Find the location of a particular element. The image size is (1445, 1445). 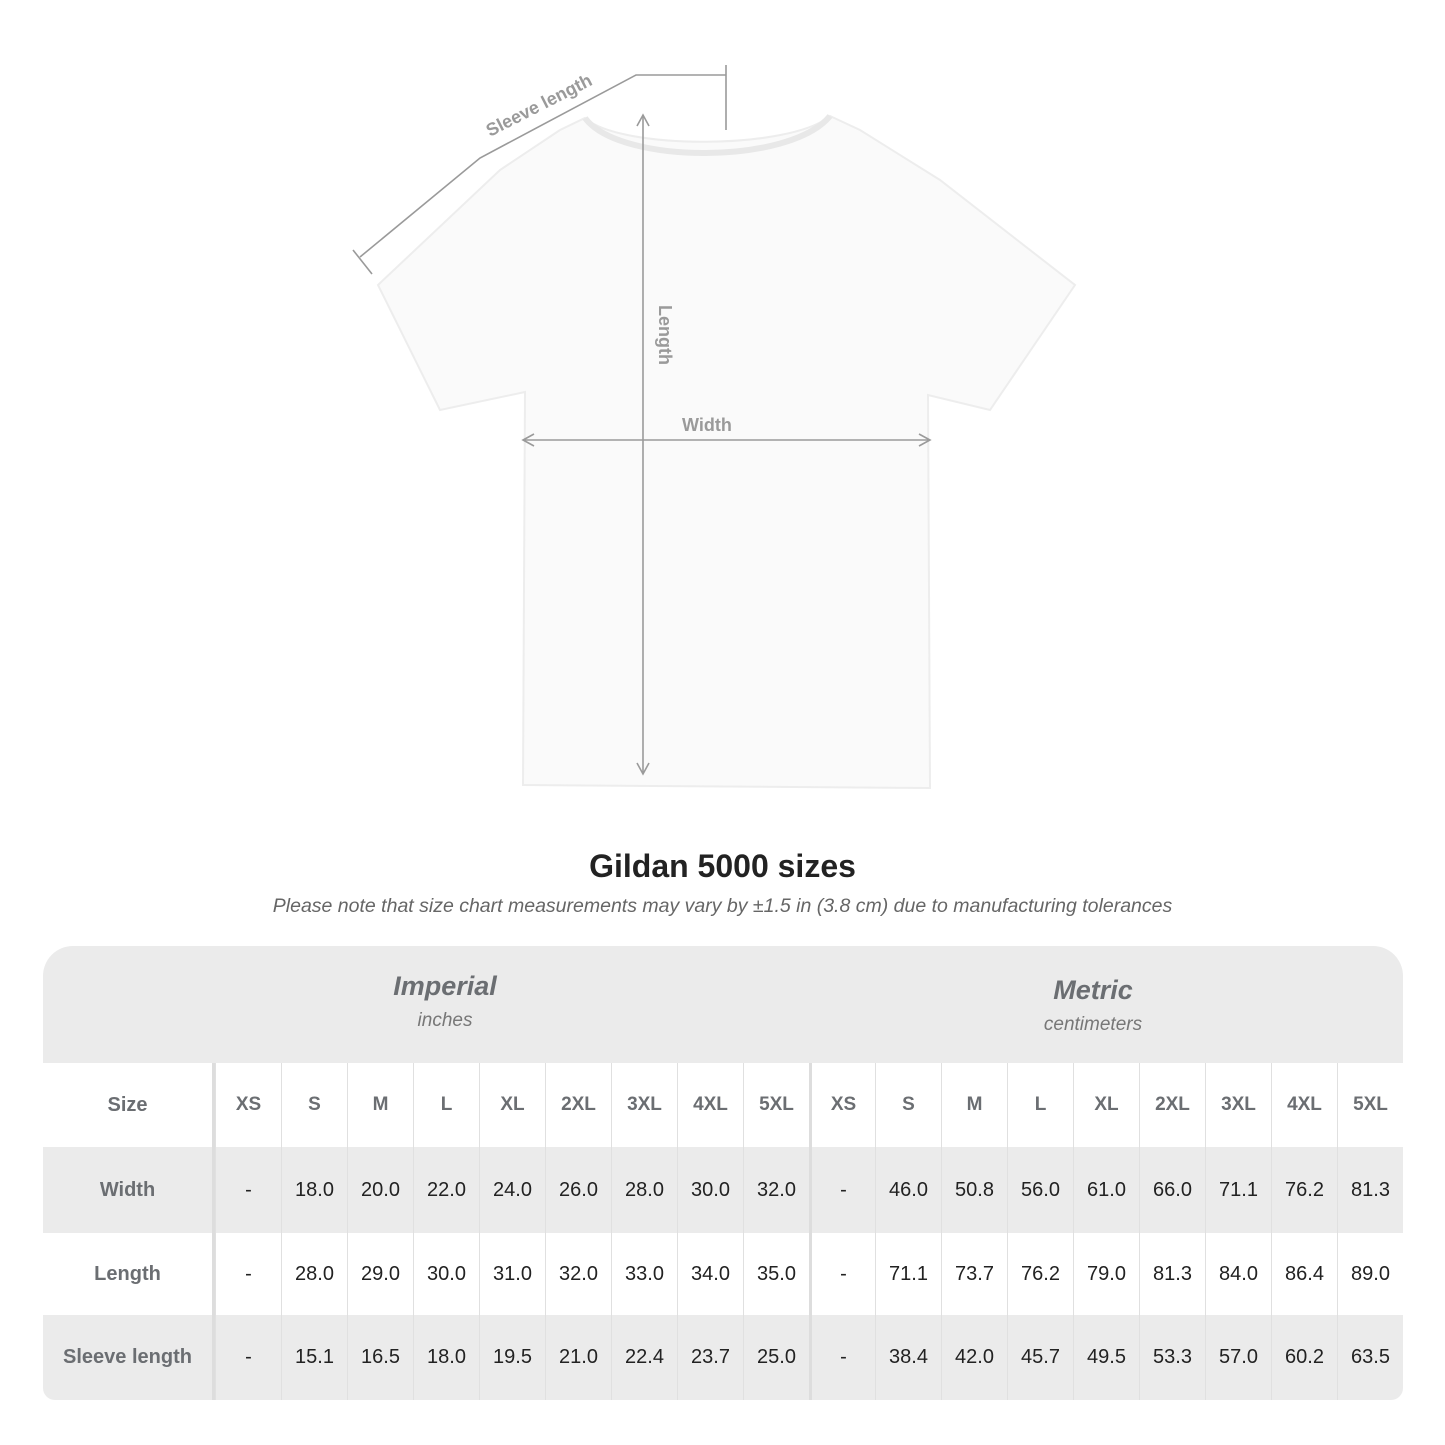

width-label: Width is located at coordinates (707, 425).